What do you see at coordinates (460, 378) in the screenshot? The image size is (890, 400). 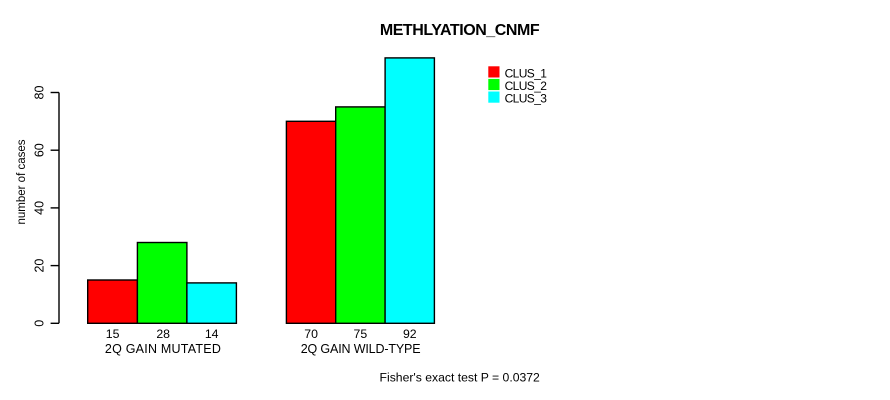 I see `svg-text: Fisher's exact test P = 0.0372` at bounding box center [460, 378].